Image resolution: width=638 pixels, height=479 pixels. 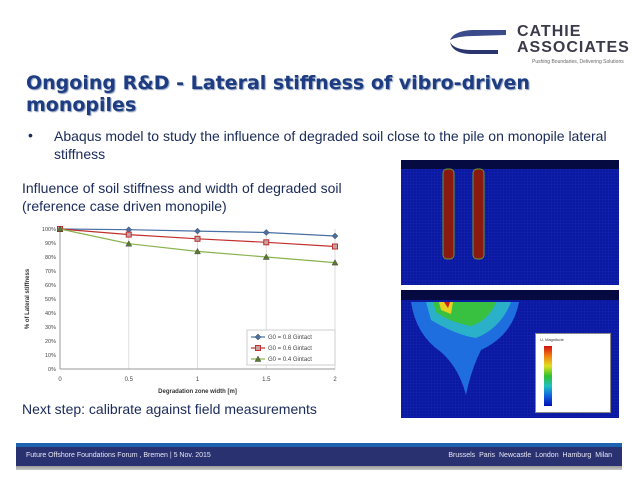 I want to click on y-tick-label: 70%, so click(x=50, y=272).